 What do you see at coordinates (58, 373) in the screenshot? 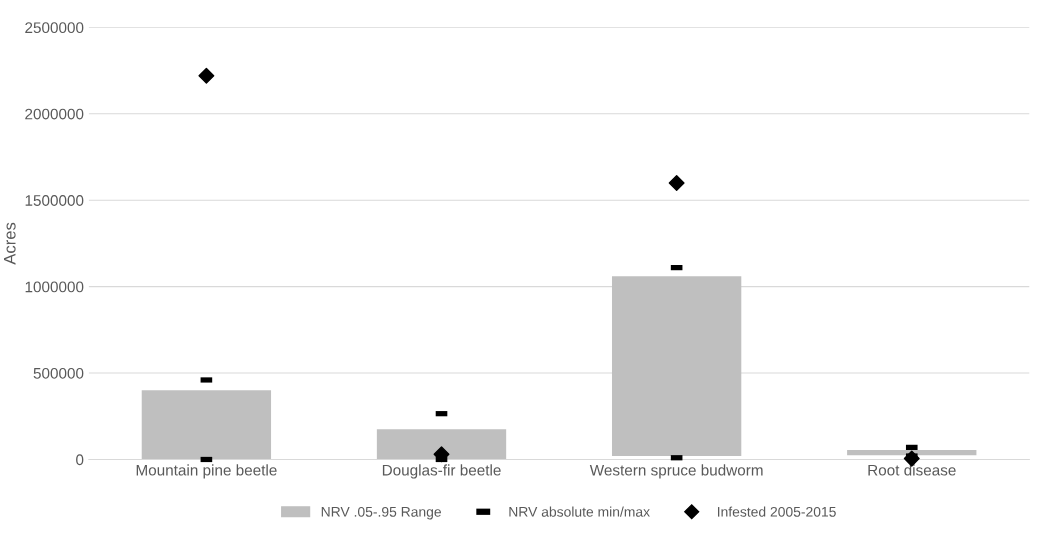
I see `y-tick-label: 500000` at bounding box center [58, 373].